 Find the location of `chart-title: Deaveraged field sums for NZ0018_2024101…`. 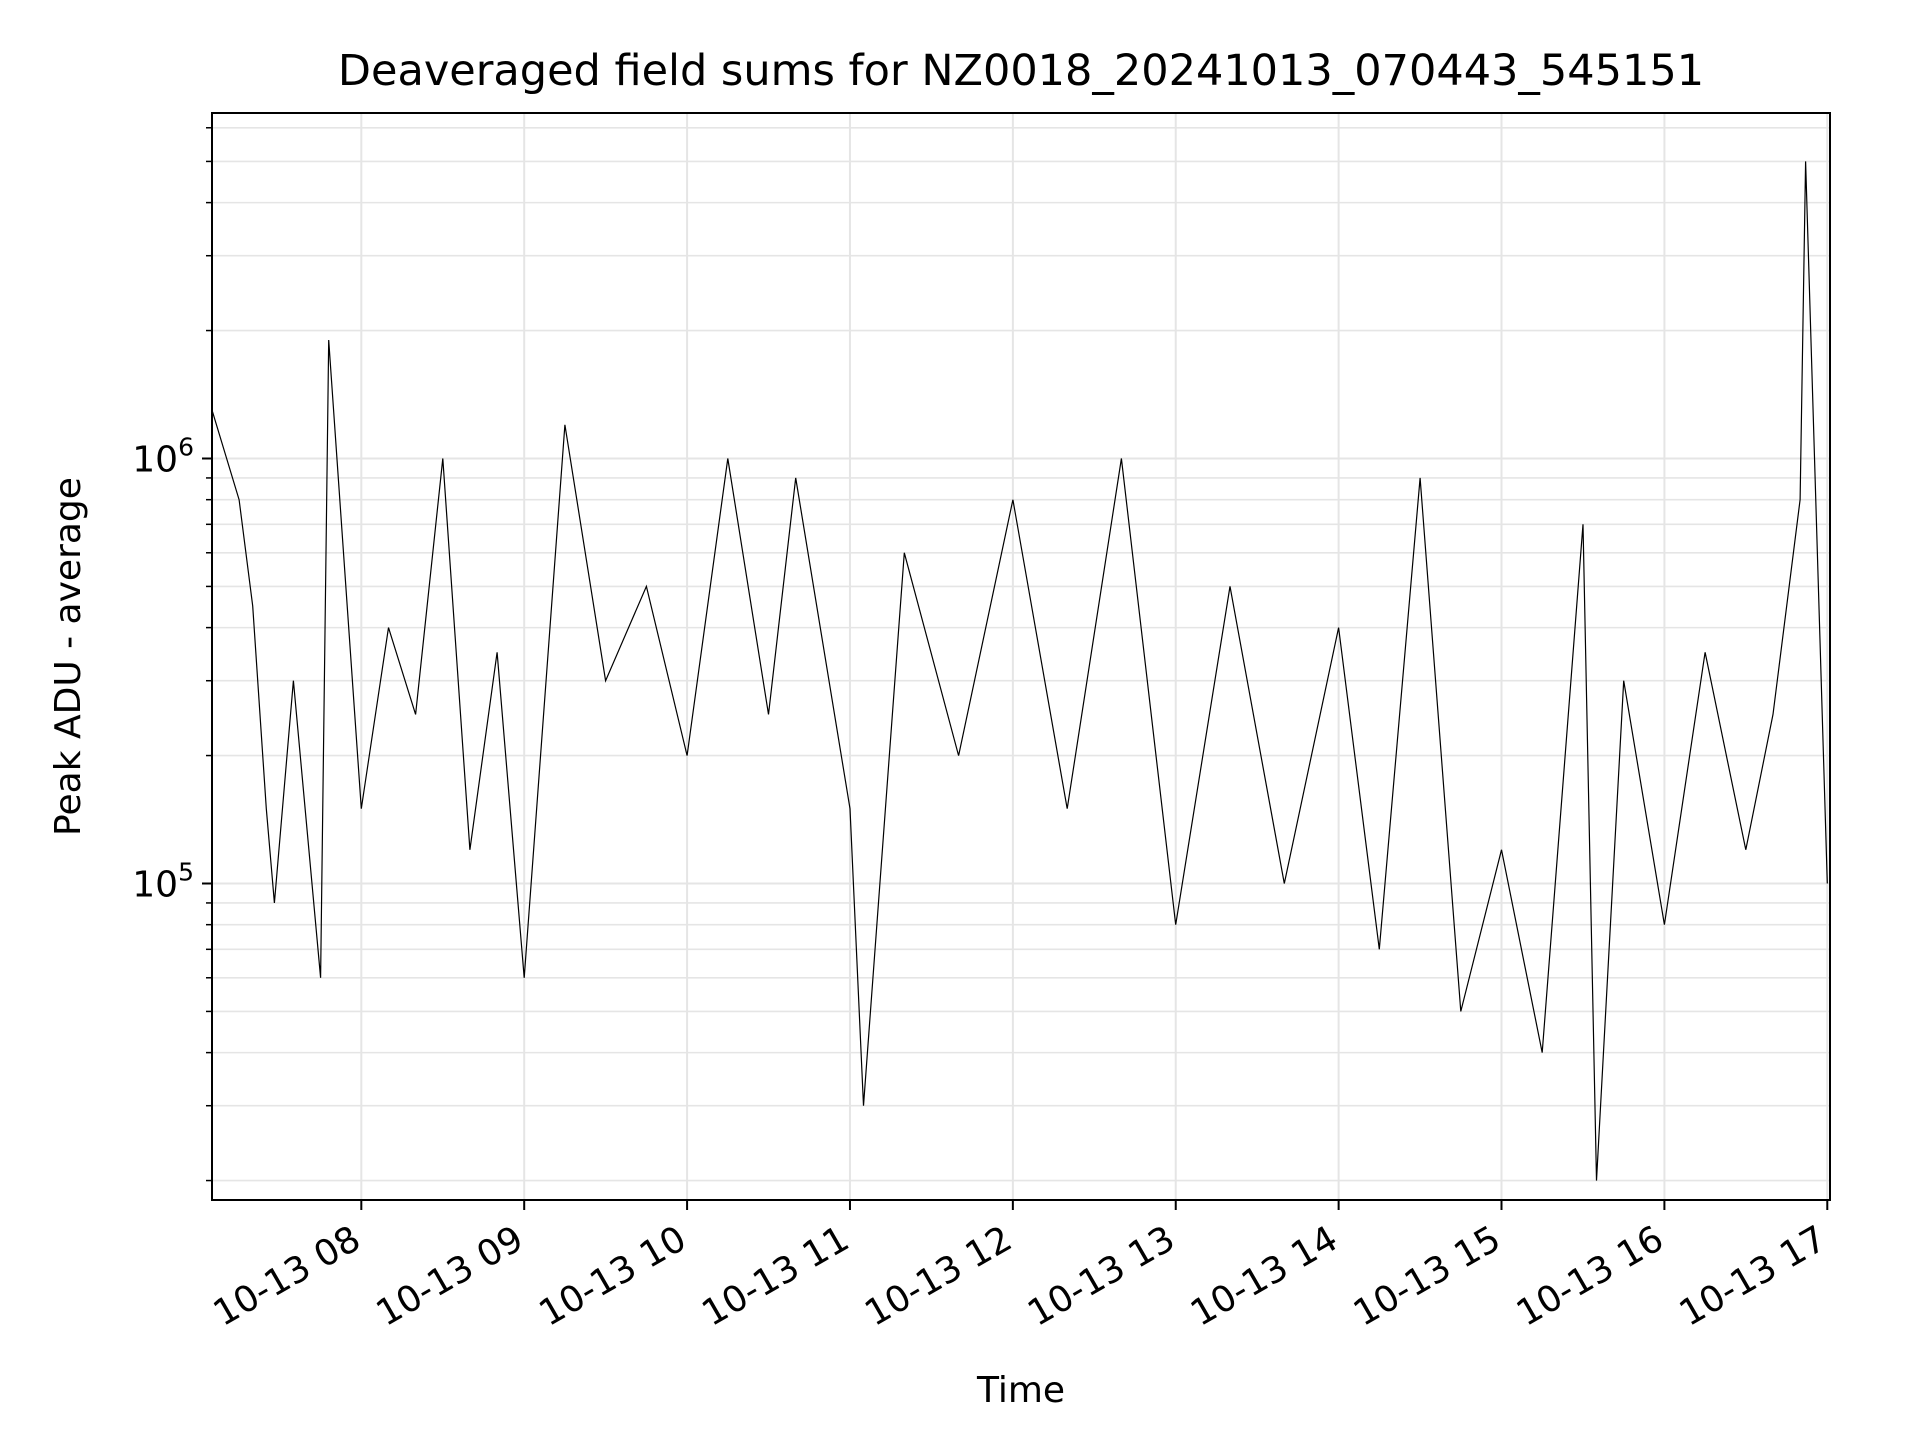

chart-title: Deaveraged field sums for NZ0018_2024101… is located at coordinates (1021, 71).